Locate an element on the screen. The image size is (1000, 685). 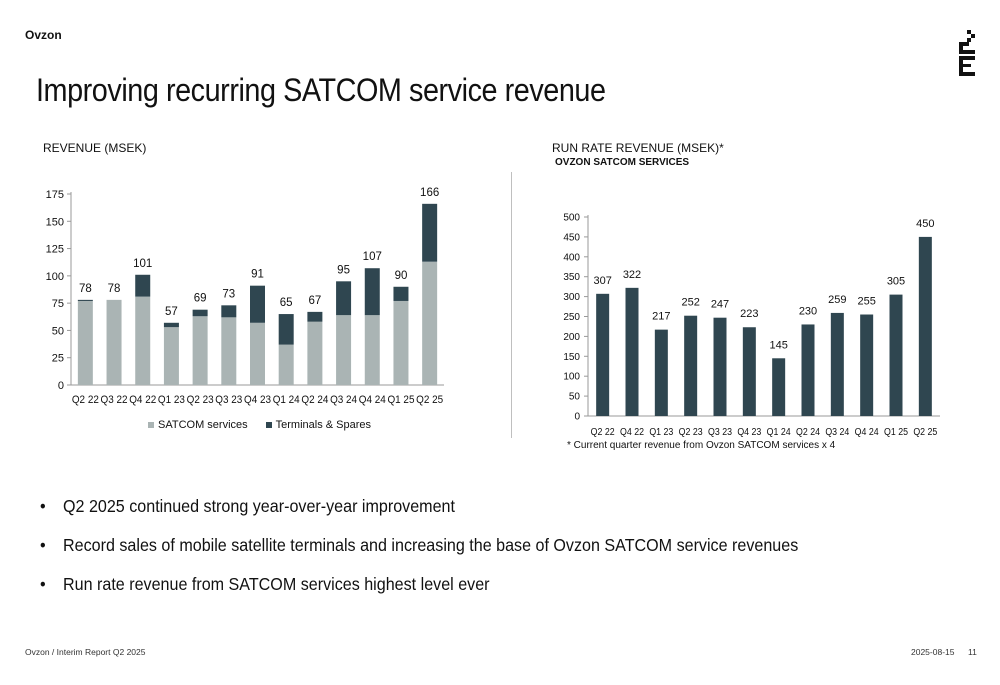
runrate-data-label: 223 is located at coordinates (749, 314).